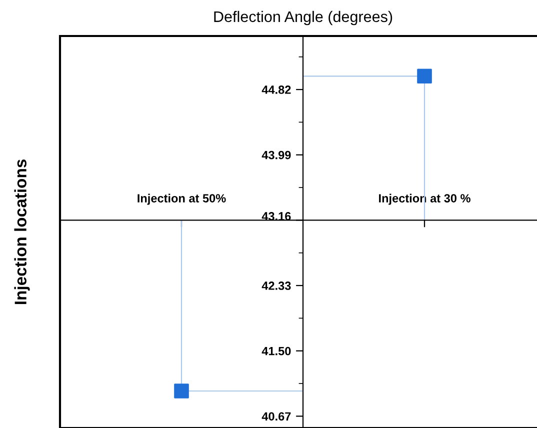 This screenshot has width=537, height=428. Describe the element at coordinates (182, 199) in the screenshot. I see `x-tick-label: Injection at 50%` at that location.